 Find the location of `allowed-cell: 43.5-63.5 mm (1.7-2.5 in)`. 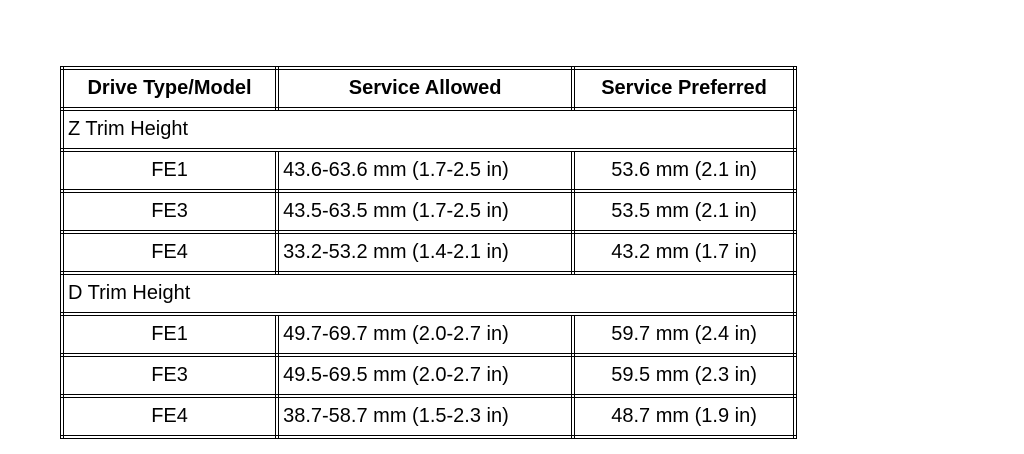

allowed-cell: 43.5-63.5 mm (1.7-2.5 in) is located at coordinates (425, 211).